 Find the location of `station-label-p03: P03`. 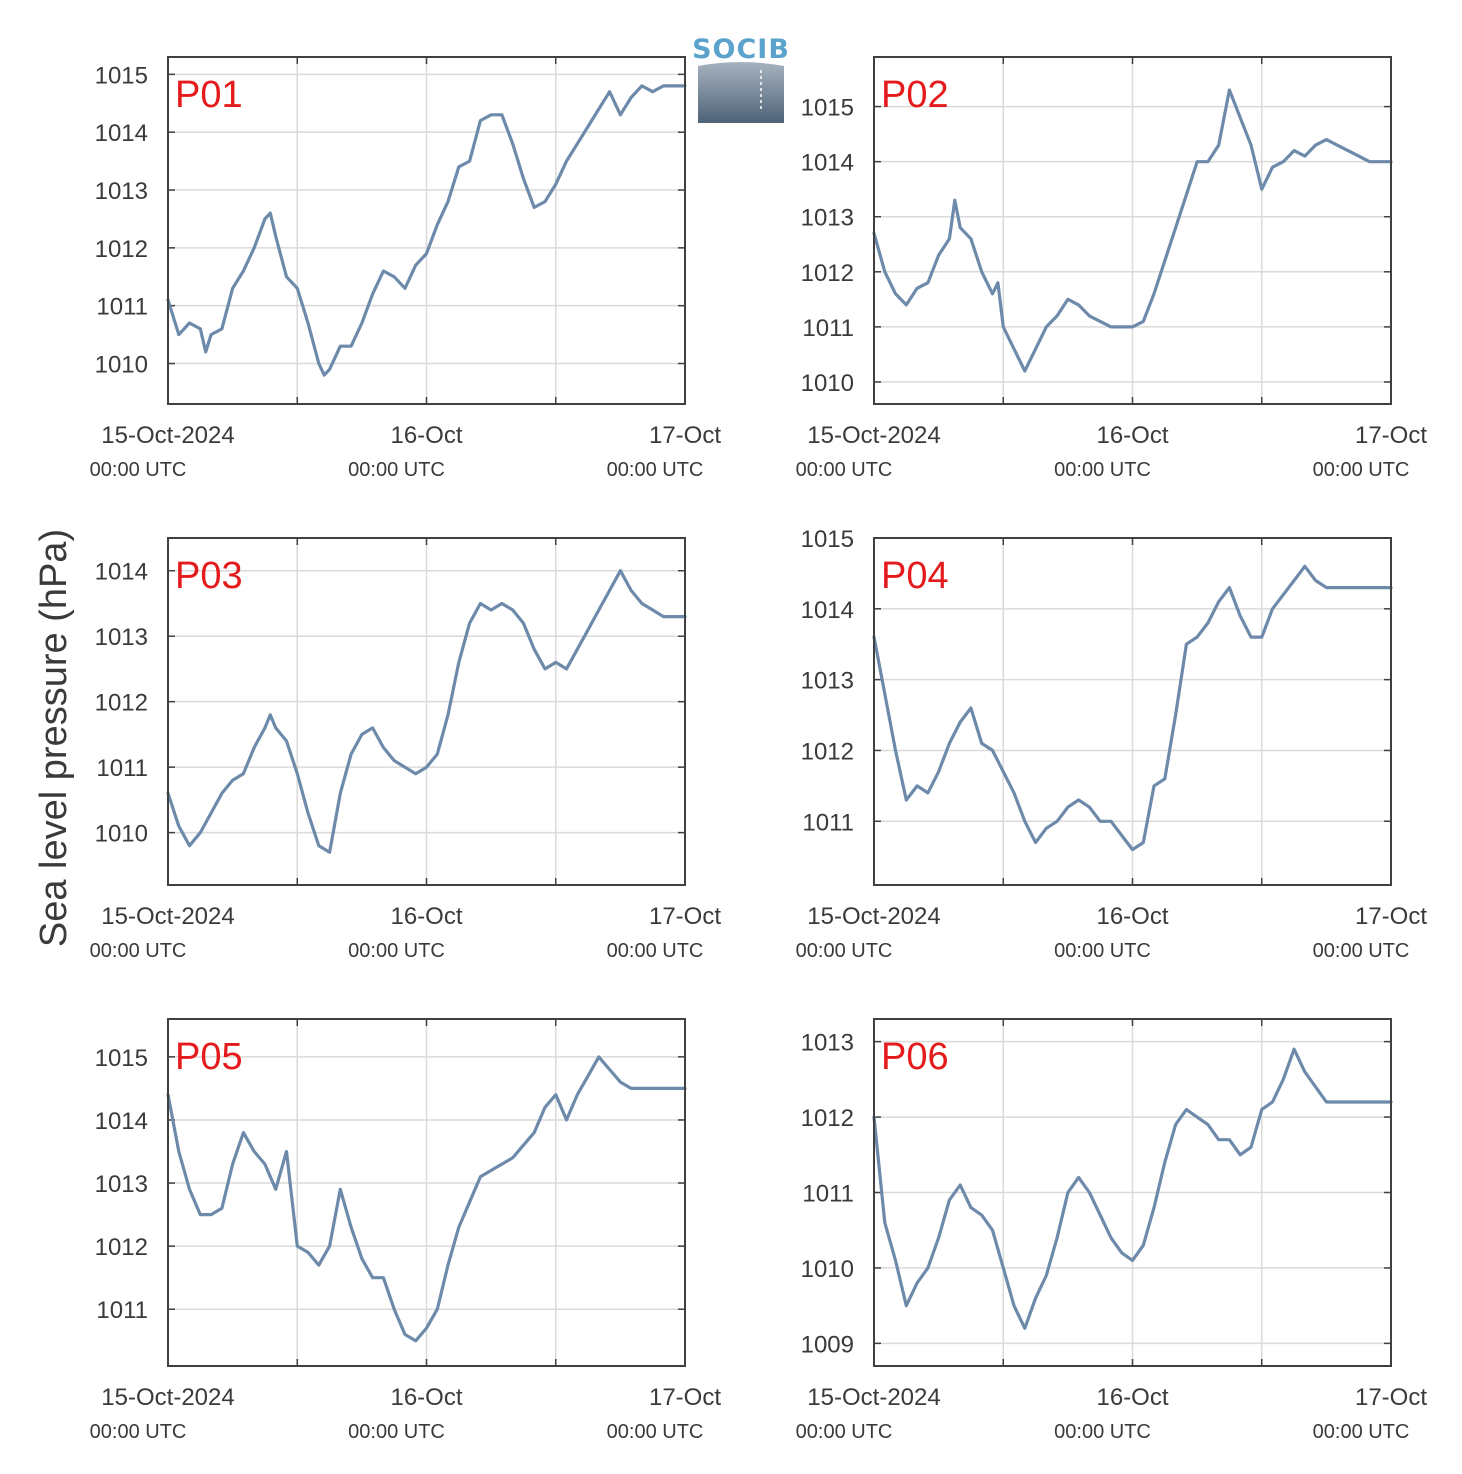

station-label-p03: P03 is located at coordinates (209, 576).